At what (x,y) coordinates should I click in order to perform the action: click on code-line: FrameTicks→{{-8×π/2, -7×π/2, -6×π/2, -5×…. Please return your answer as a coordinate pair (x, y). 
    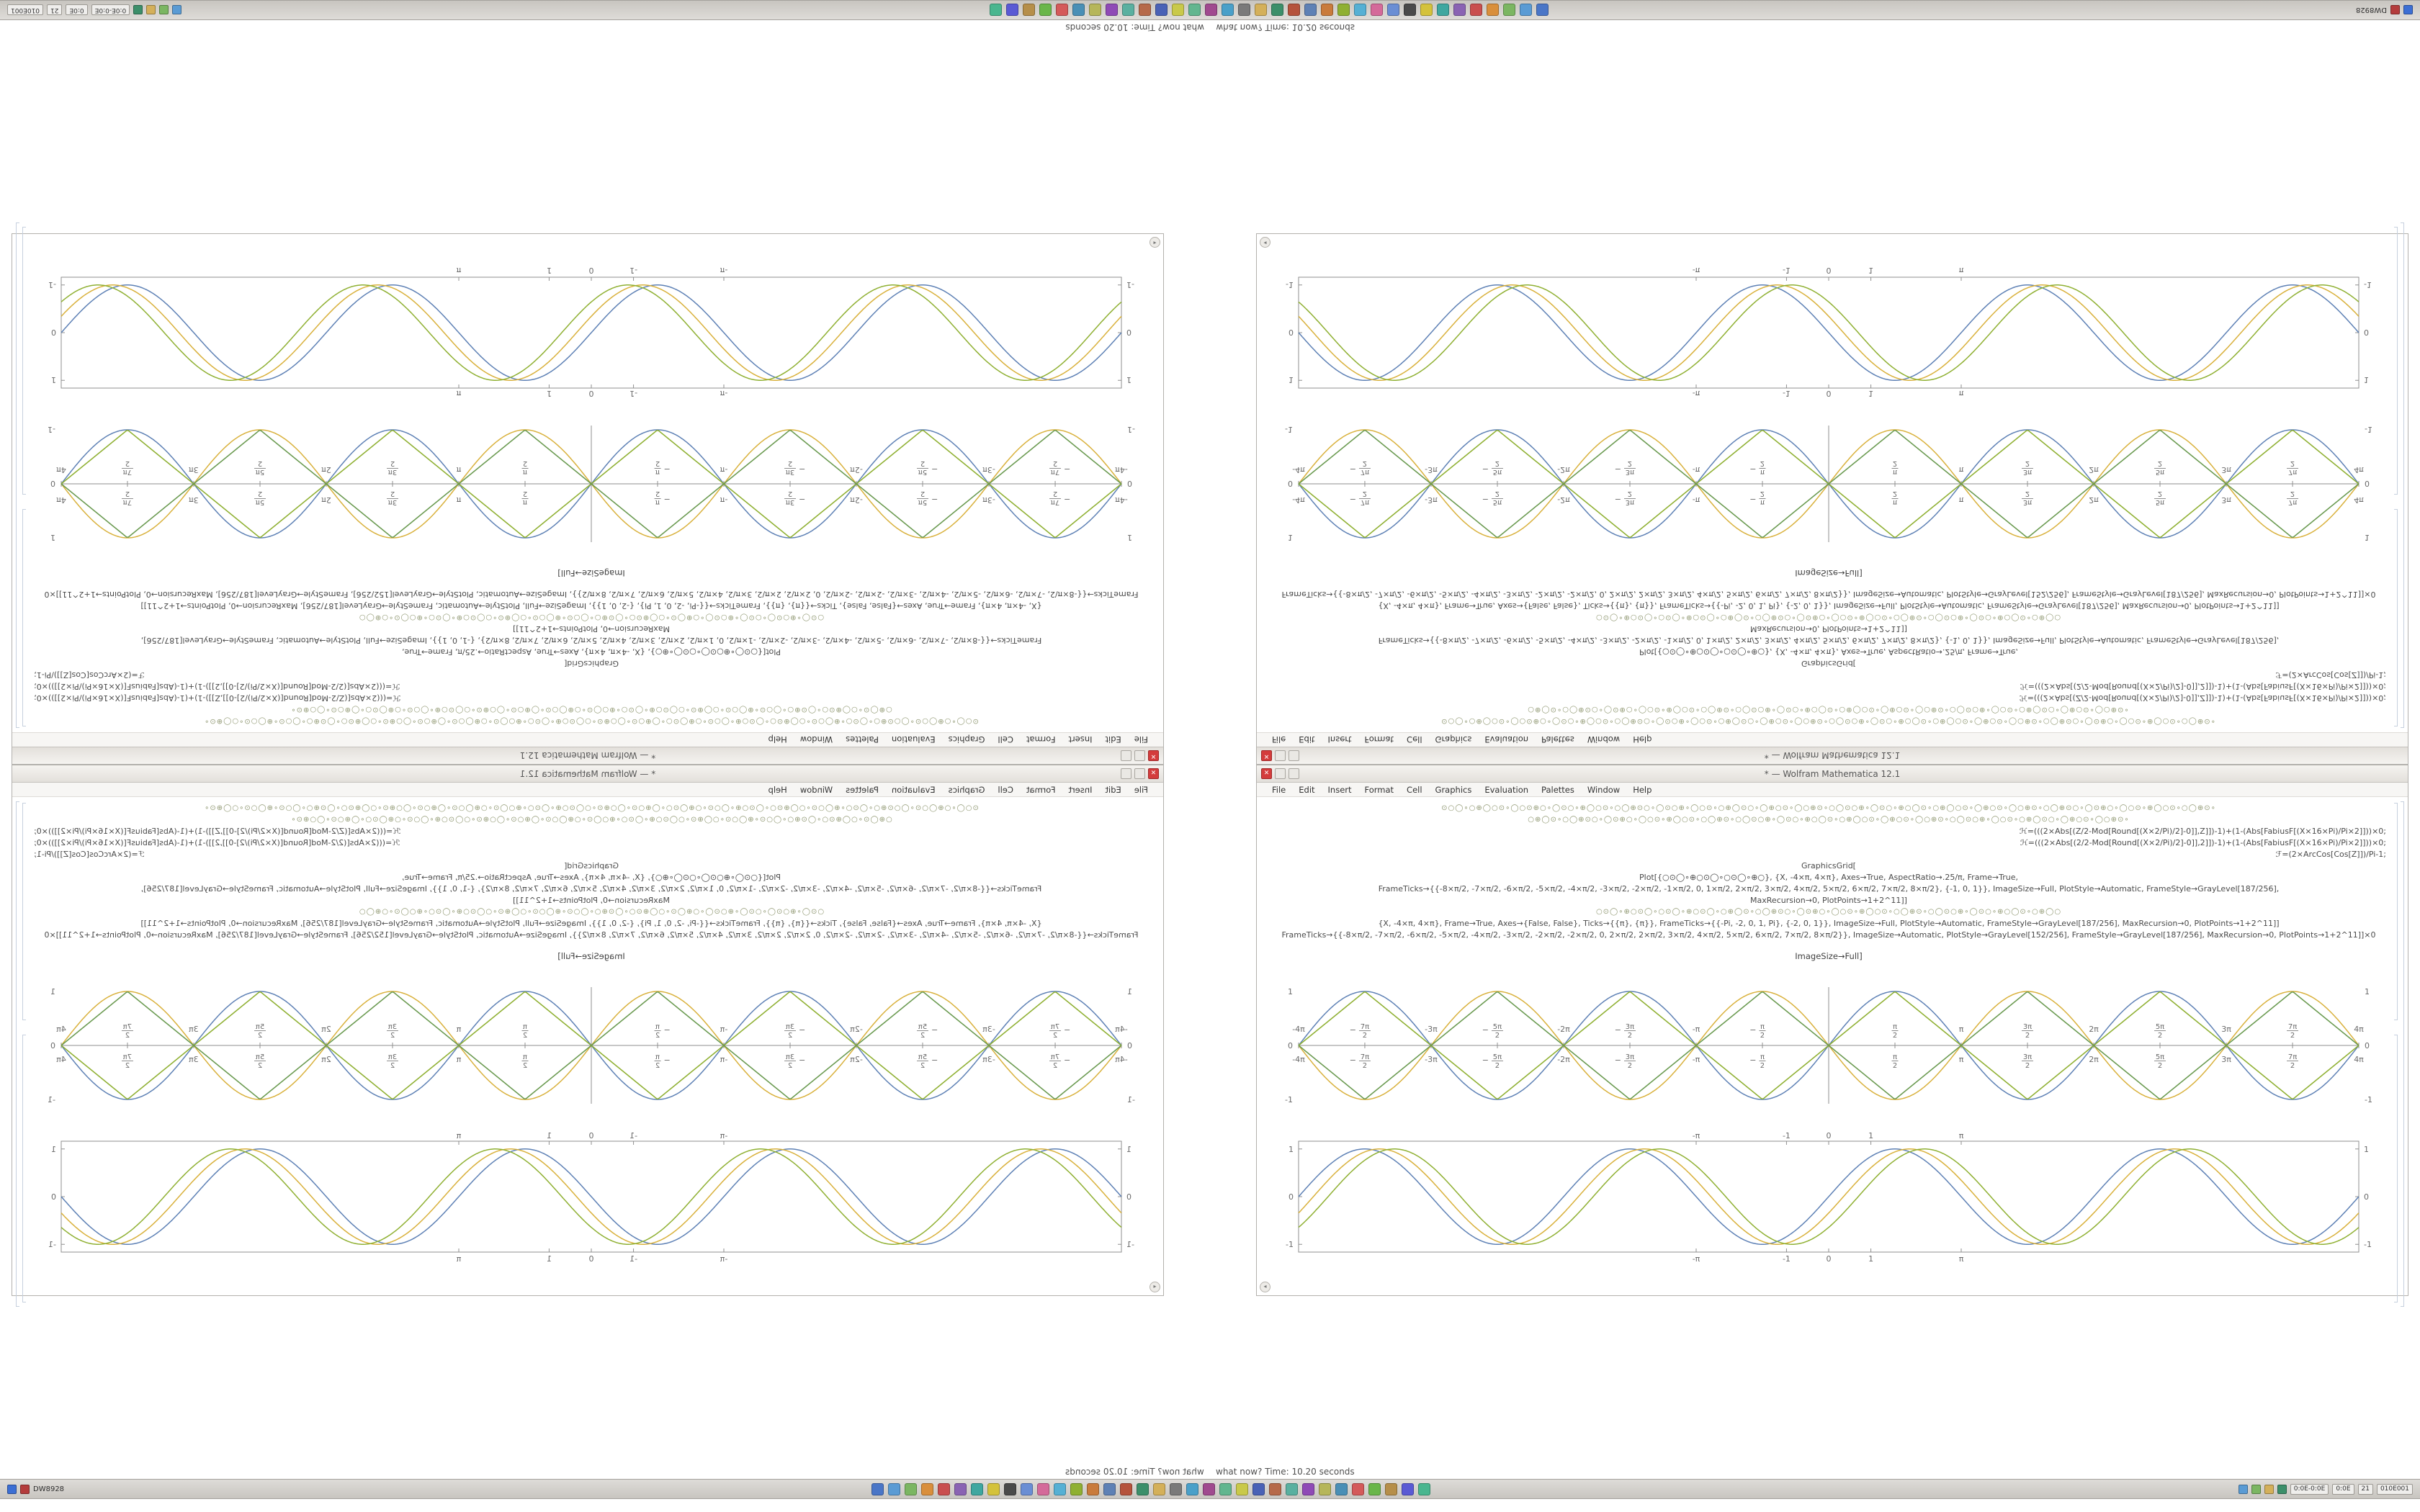
    Looking at the image, I should click on (1828, 594).